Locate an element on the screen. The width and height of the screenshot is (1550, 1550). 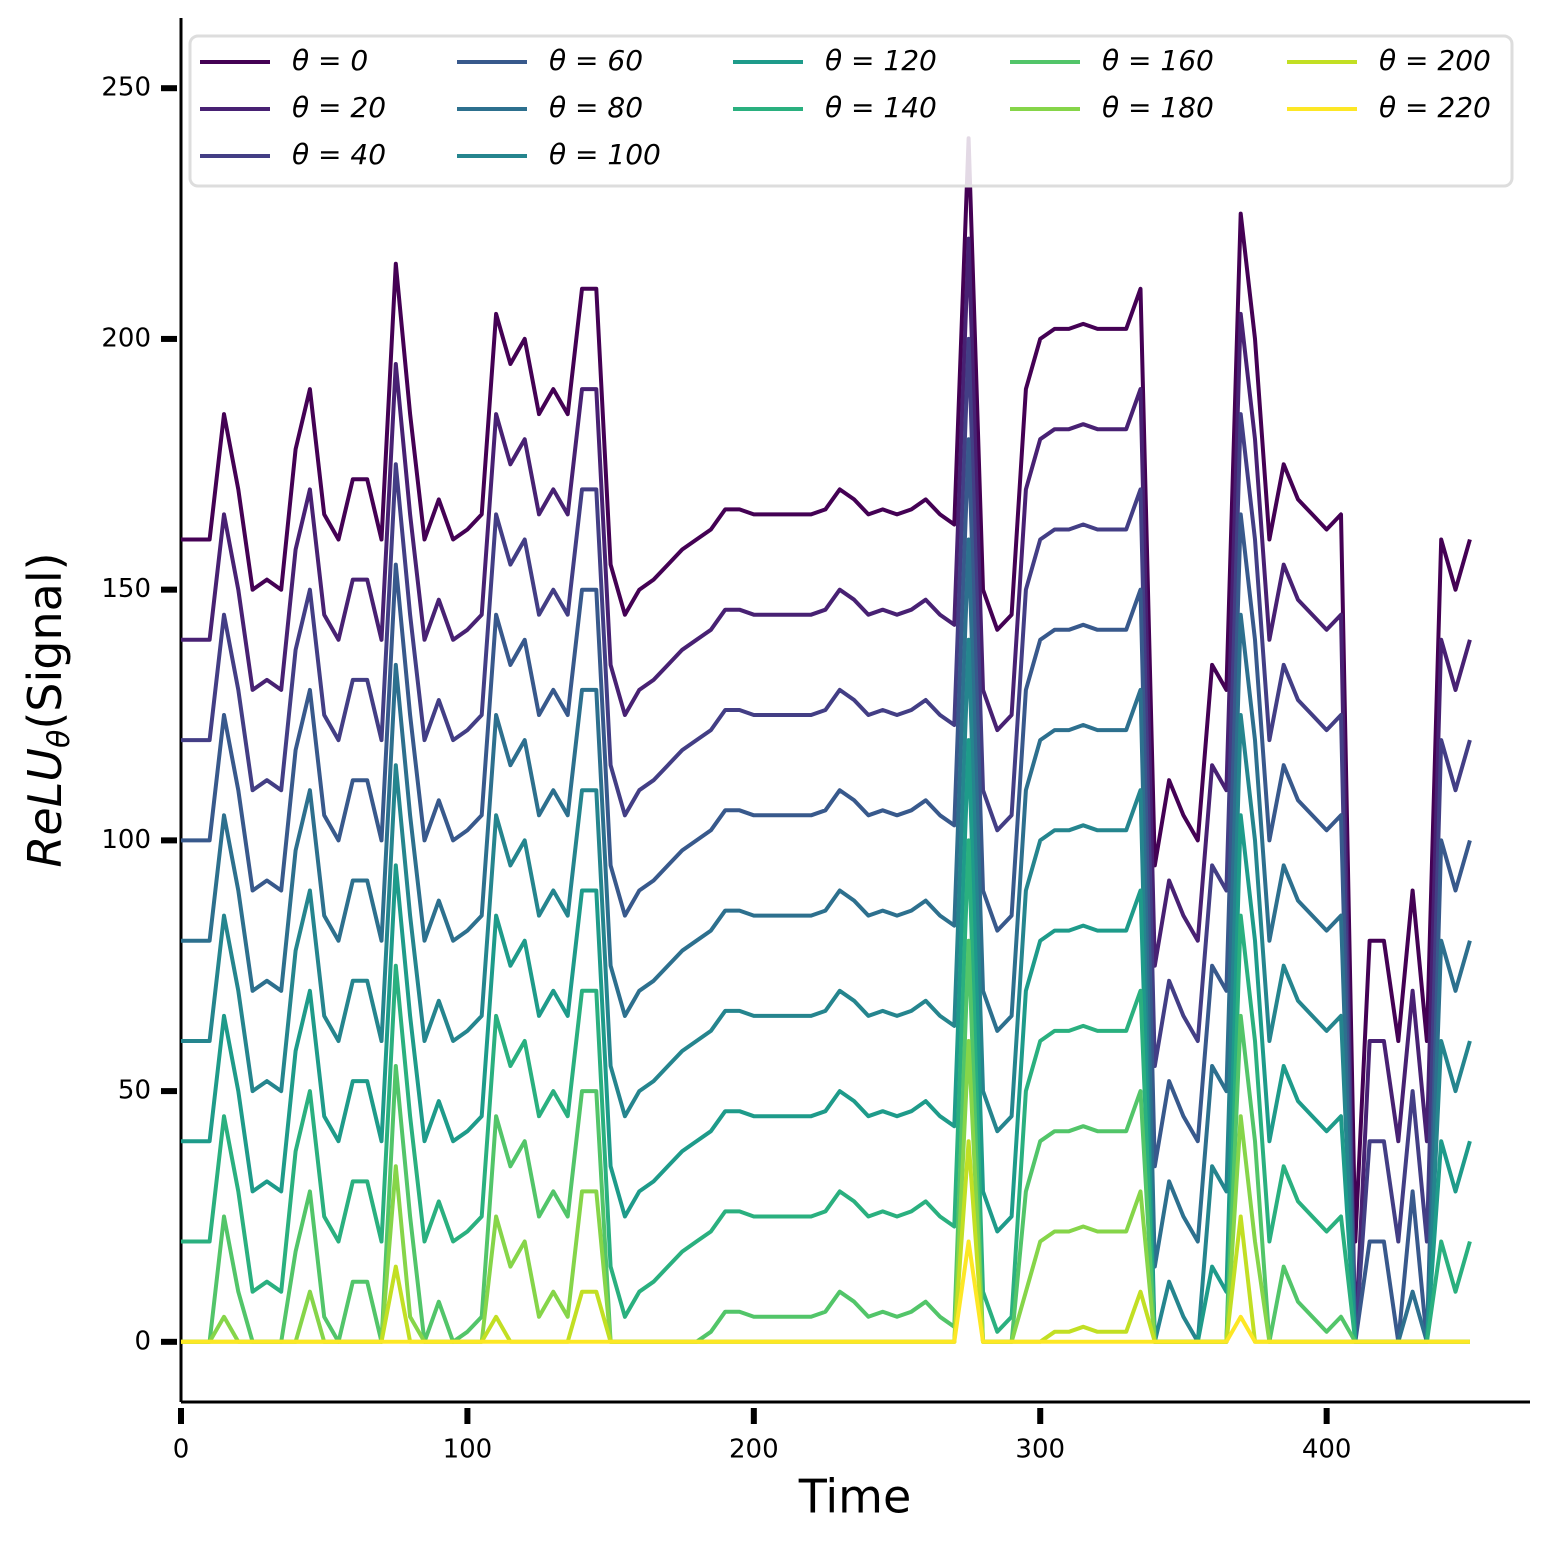
legend-label: θ = 120 is located at coordinates (881, 60).